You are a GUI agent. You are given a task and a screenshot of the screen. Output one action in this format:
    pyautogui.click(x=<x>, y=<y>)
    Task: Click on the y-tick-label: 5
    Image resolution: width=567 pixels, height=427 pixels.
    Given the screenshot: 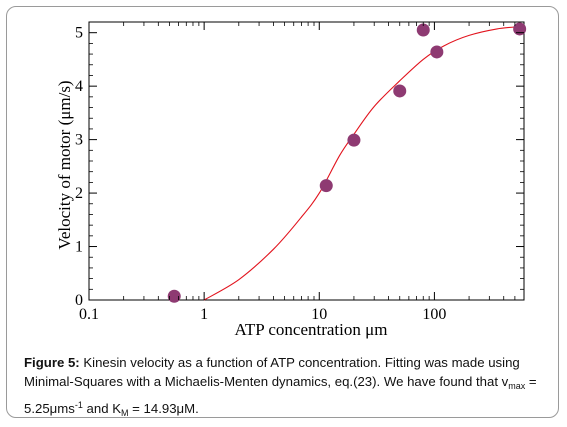 What is the action you would take?
    pyautogui.click(x=79, y=33)
    